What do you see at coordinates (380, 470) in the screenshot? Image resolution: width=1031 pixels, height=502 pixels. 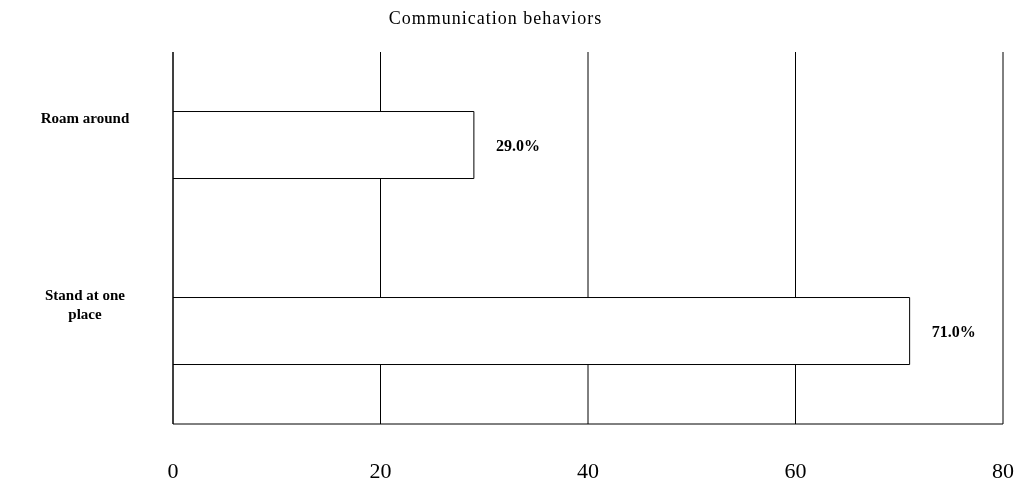 I see `x-tick-label: 20` at bounding box center [380, 470].